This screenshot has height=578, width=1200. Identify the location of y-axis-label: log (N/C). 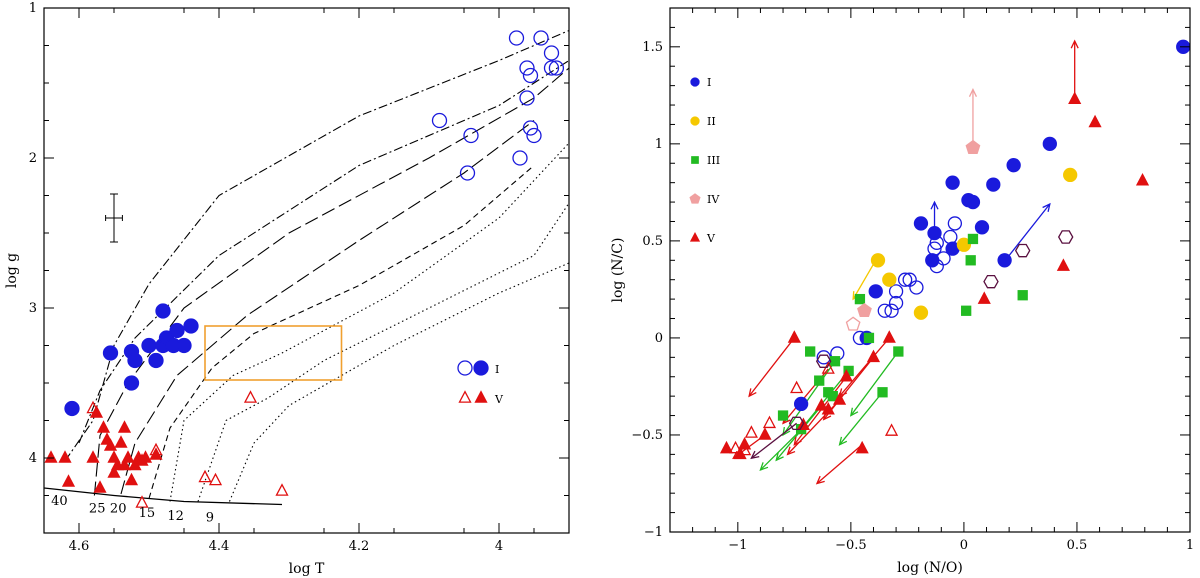
(618, 270).